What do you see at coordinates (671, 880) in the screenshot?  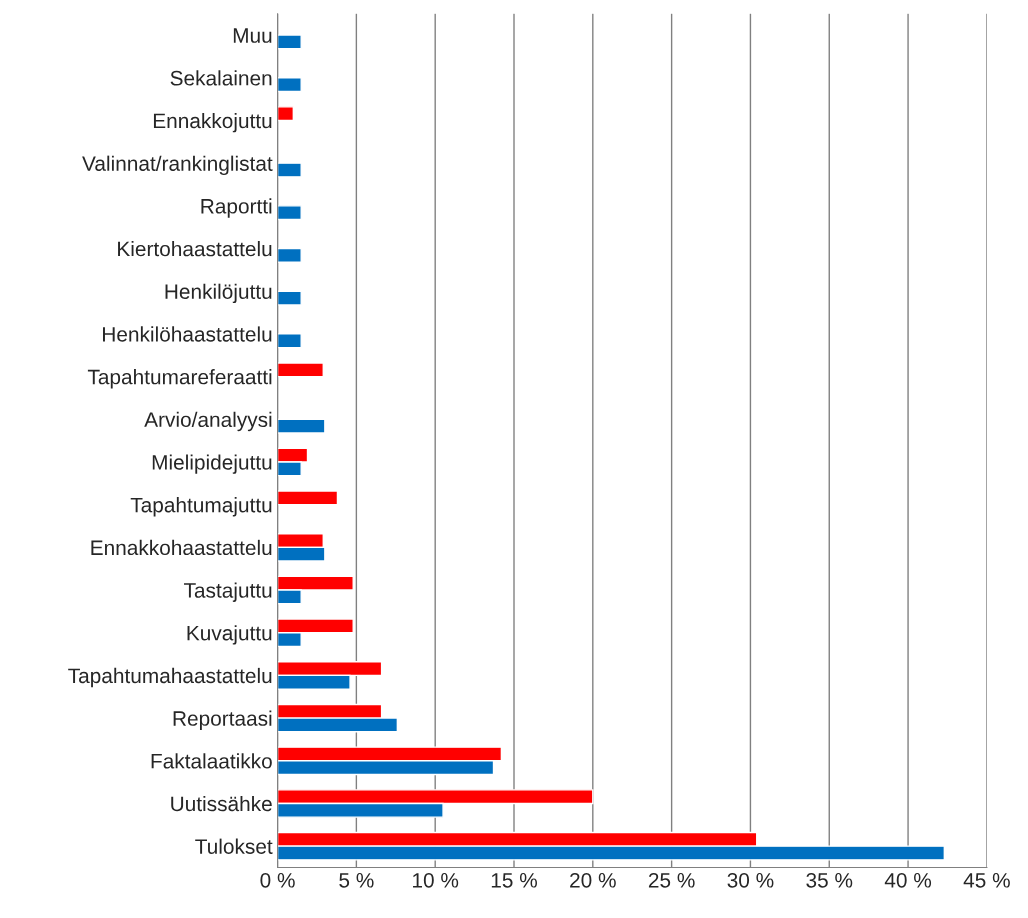 I see `x-tick-label: 25 %` at bounding box center [671, 880].